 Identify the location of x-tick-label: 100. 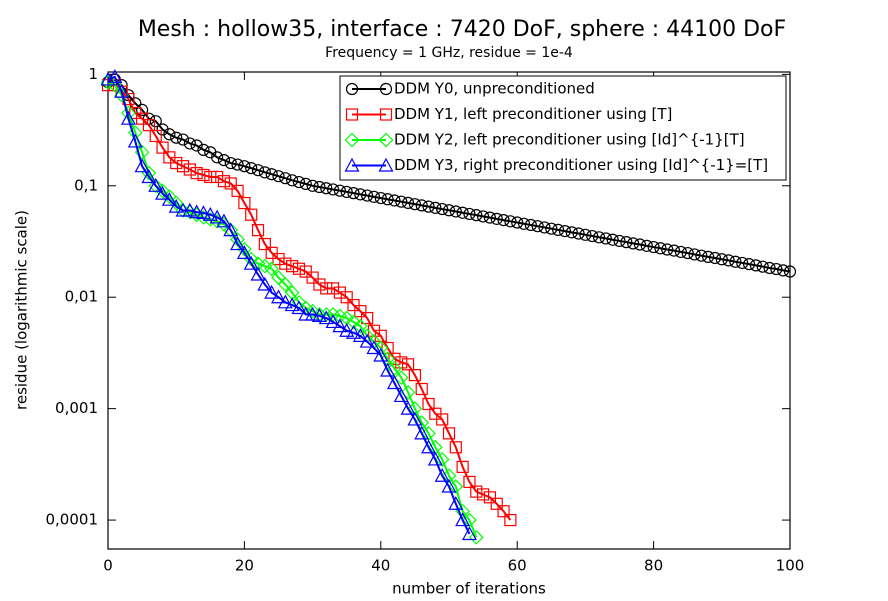
(790, 566).